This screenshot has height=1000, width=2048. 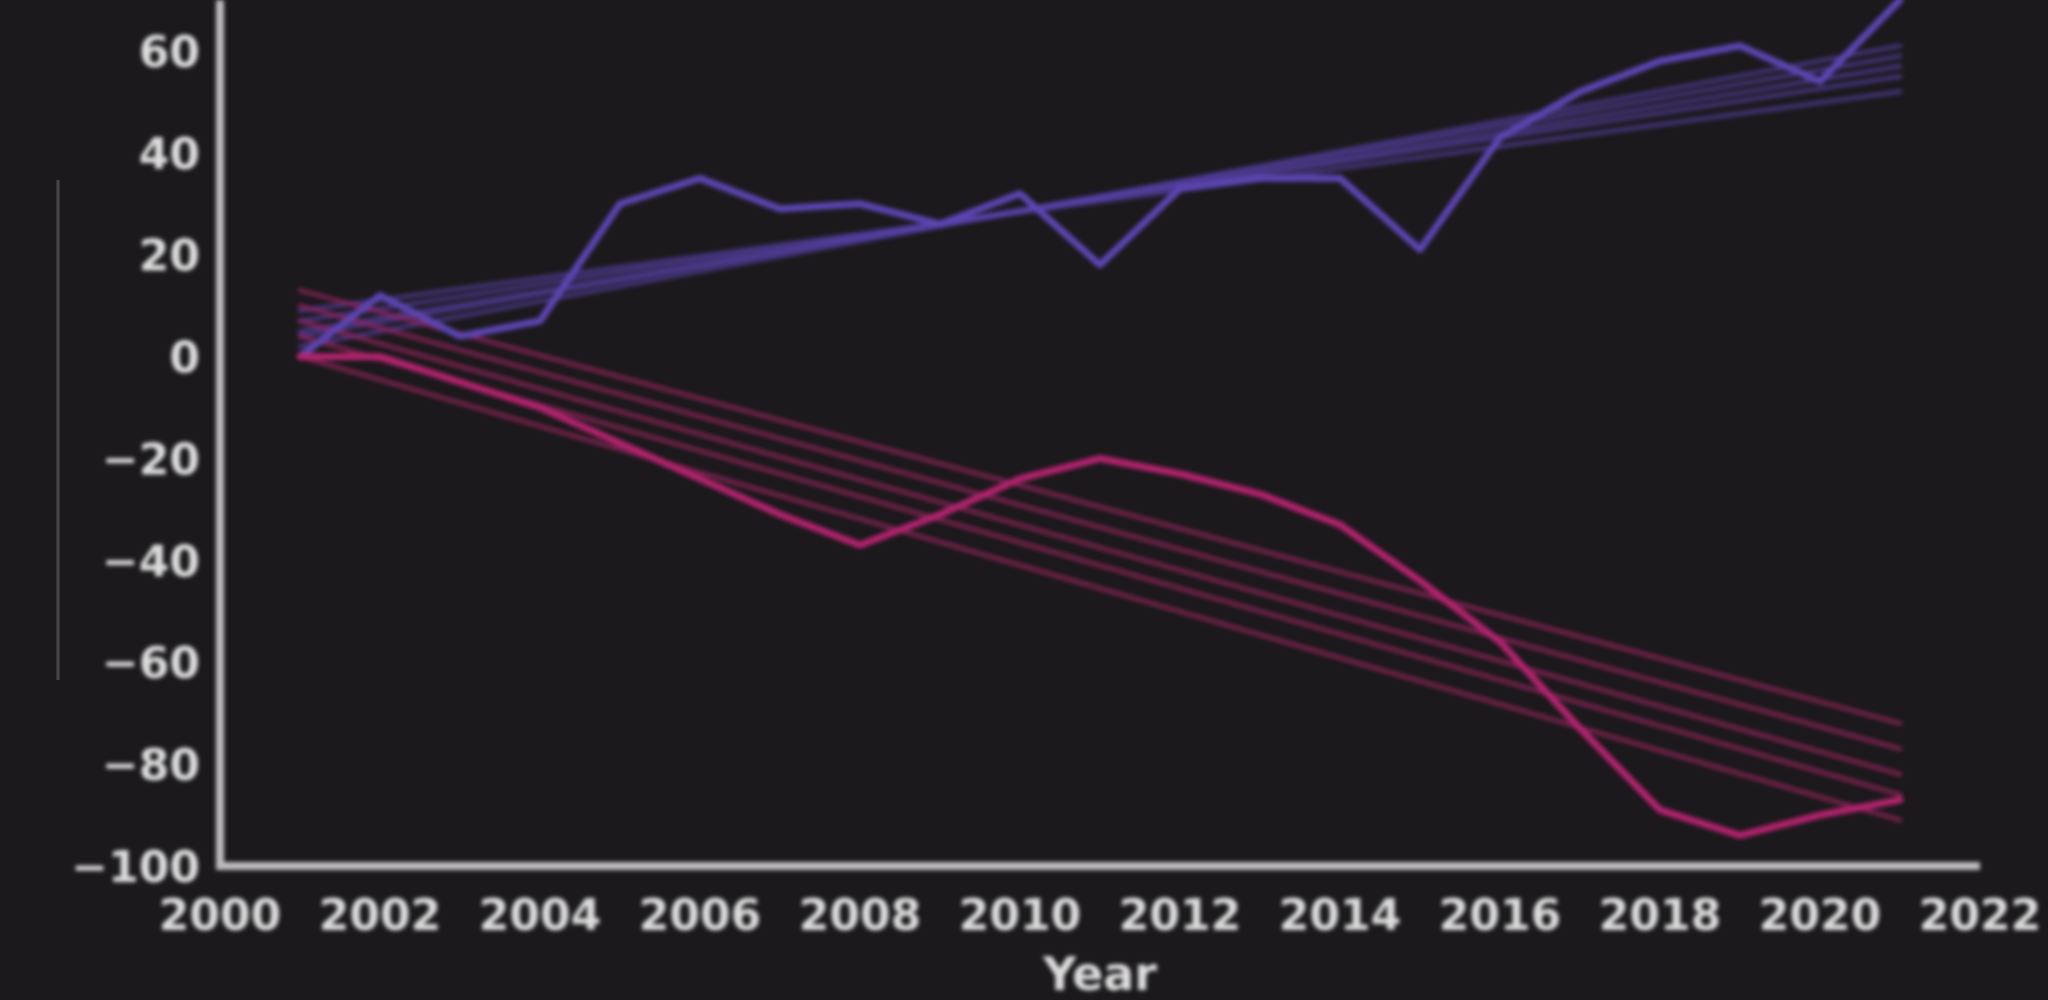 I want to click on x-tick-label: 2016, so click(x=1500, y=915).